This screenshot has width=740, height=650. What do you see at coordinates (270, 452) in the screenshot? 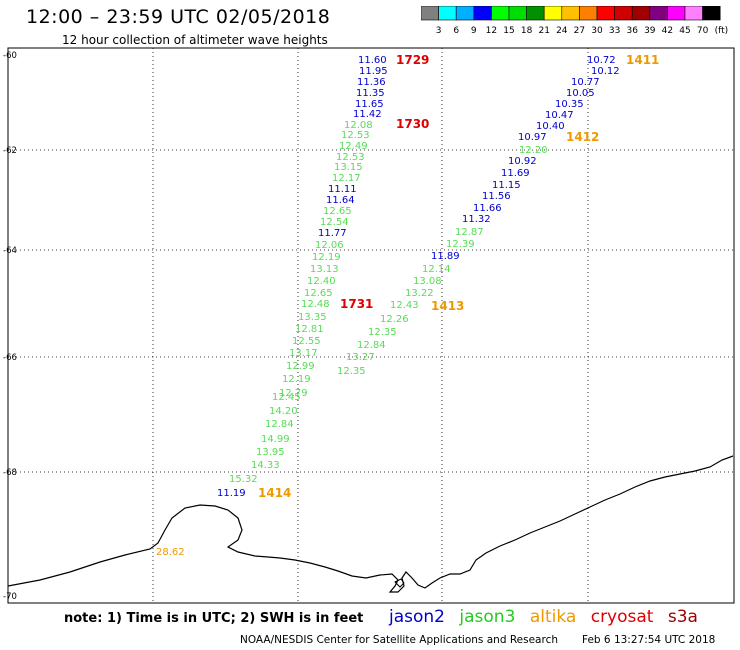
I see `wave-height-value: 13.95` at bounding box center [270, 452].